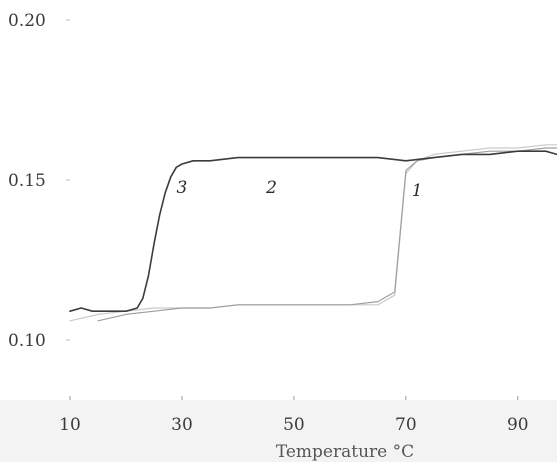 The image size is (557, 462). Describe the element at coordinates (294, 425) in the screenshot. I see `x-tick-label: 50` at that location.